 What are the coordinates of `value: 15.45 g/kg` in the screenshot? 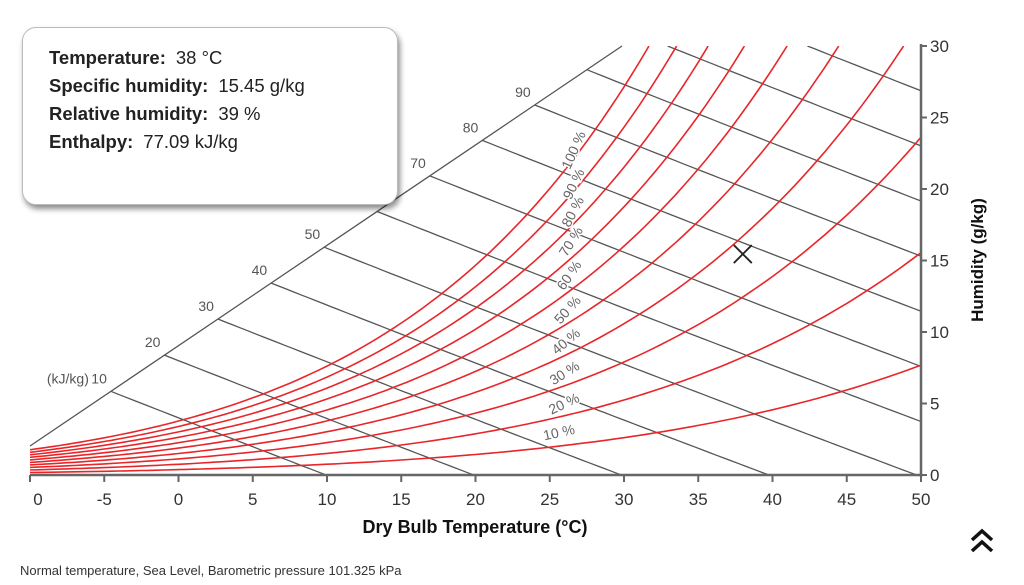 It's located at (261, 85).